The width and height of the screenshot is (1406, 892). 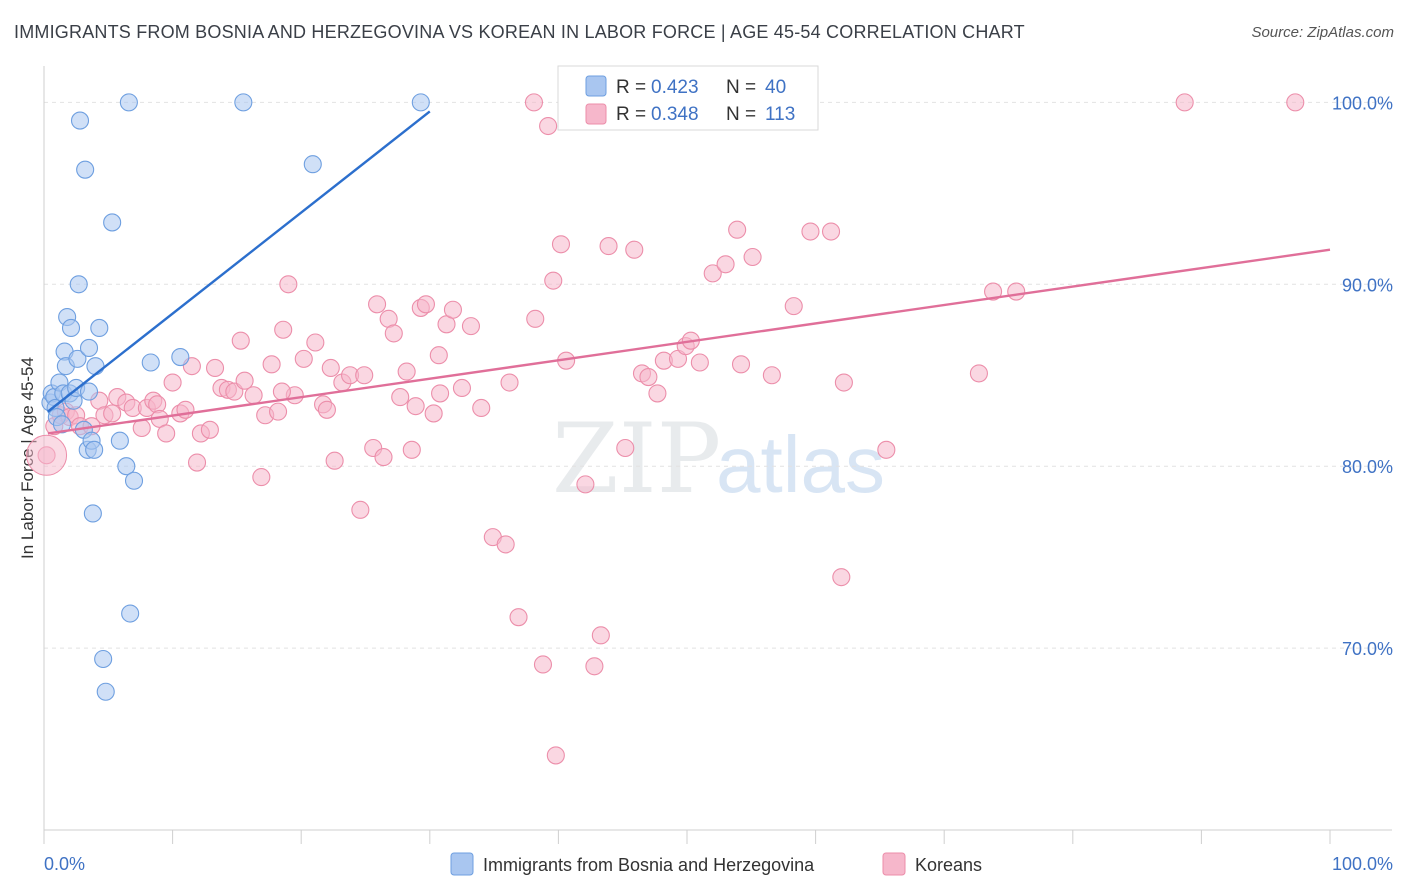 I want to click on x-tick-label-max: 100.0%, so click(x=1362, y=864).